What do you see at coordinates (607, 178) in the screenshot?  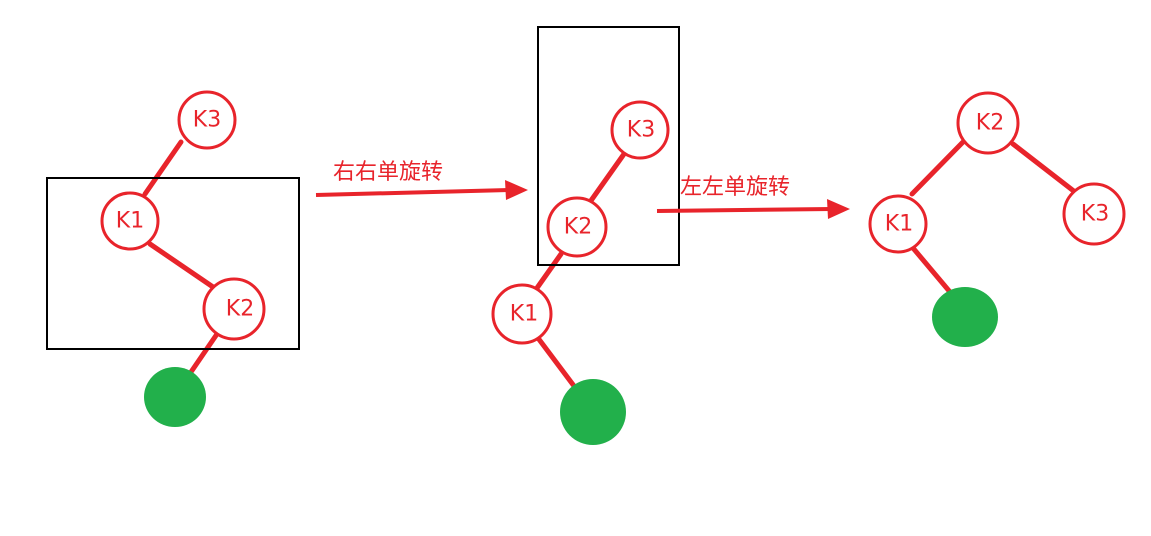 I see `edge-k3-k2` at bounding box center [607, 178].